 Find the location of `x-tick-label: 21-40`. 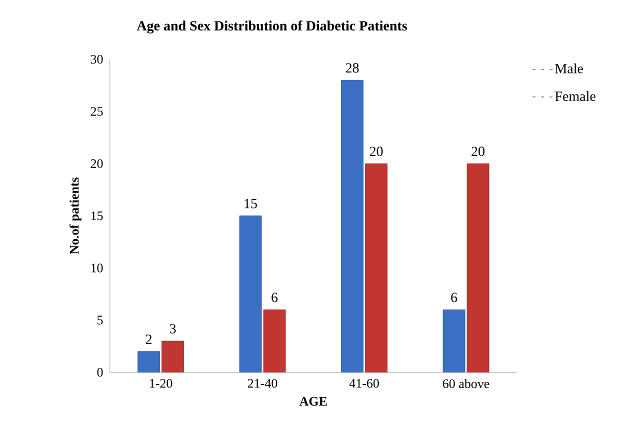

x-tick-label: 21-40 is located at coordinates (263, 383).